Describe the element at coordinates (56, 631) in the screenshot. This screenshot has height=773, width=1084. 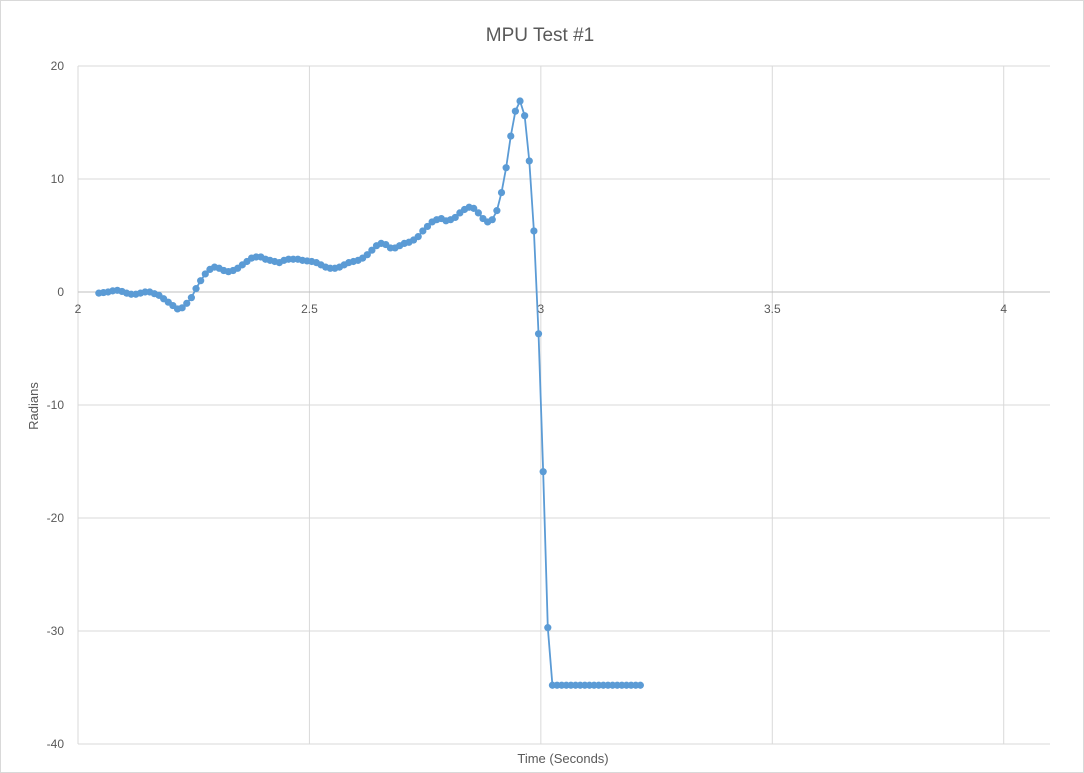
I see `y-tick-label: -30` at that location.